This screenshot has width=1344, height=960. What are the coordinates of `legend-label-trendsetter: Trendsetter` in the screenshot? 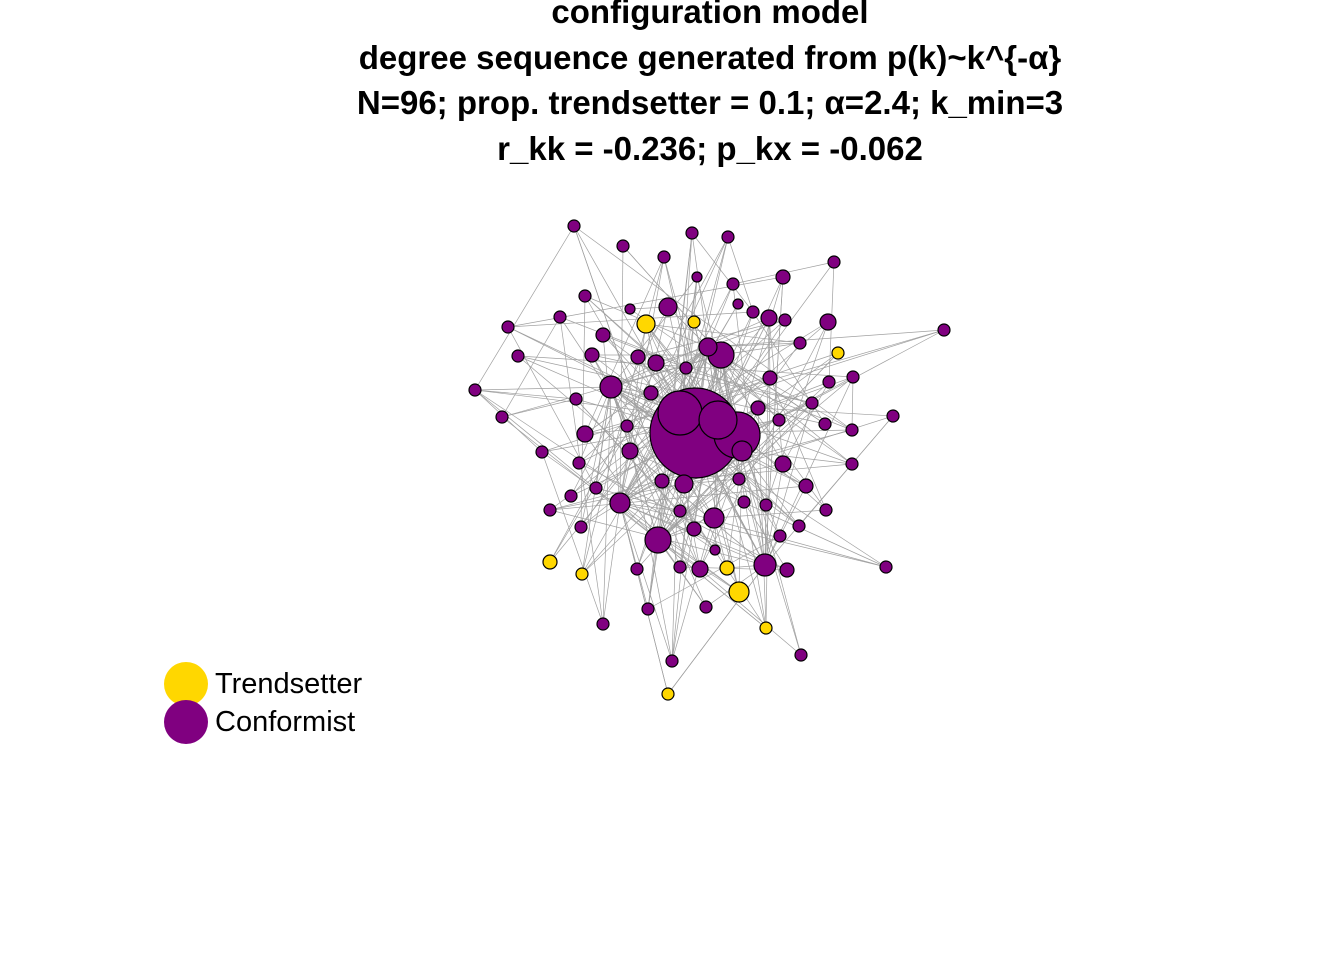 It's located at (289, 683).